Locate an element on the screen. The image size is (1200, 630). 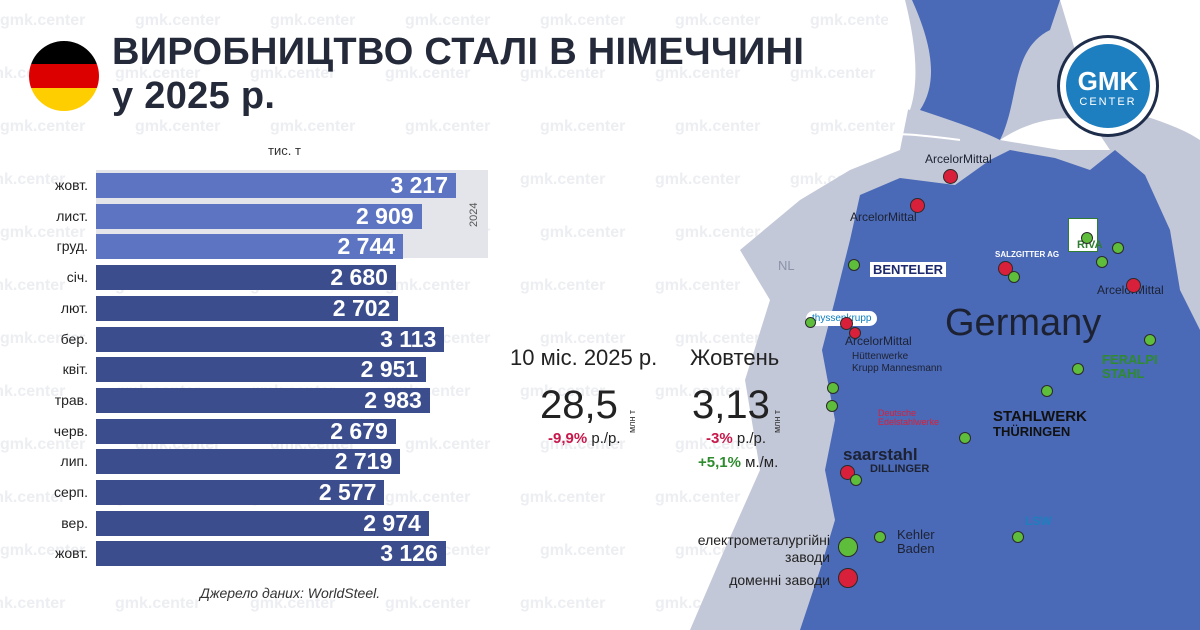
bar-label: серп. is located at coordinates (70, 492).